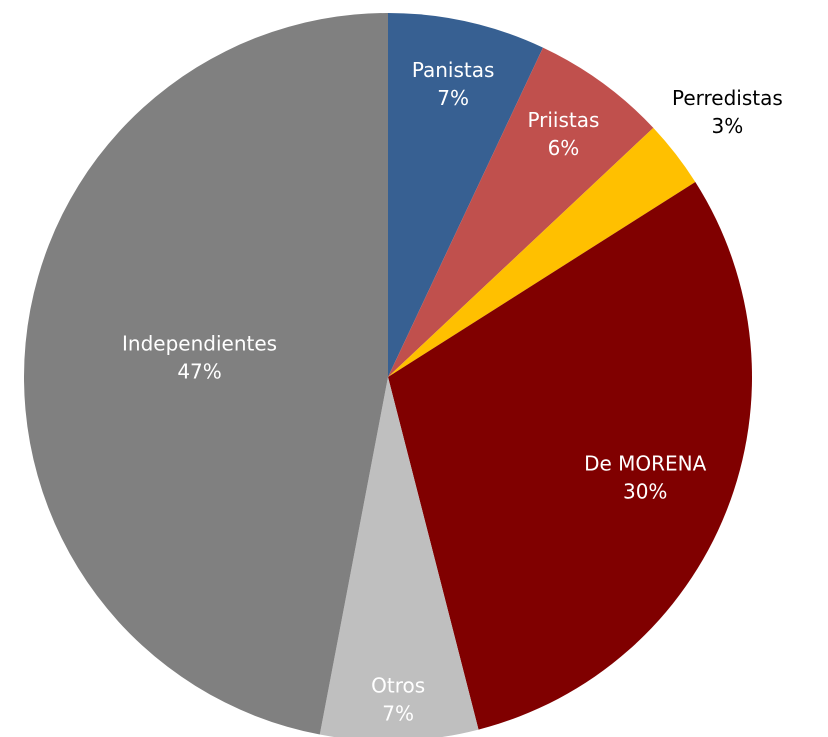 The height and width of the screenshot is (737, 828). Describe the element at coordinates (563, 120) in the screenshot. I see `slice-label: Priistas` at that location.